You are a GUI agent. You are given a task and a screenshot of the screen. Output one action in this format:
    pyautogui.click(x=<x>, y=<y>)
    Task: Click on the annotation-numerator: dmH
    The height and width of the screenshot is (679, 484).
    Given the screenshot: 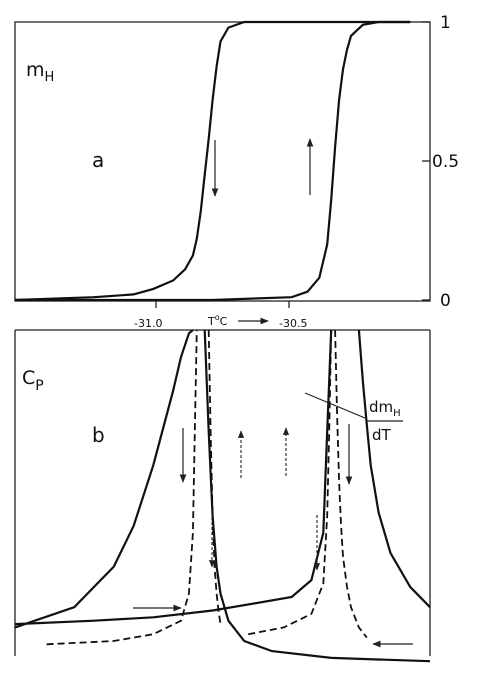 What is the action you would take?
    pyautogui.click(x=385, y=408)
    